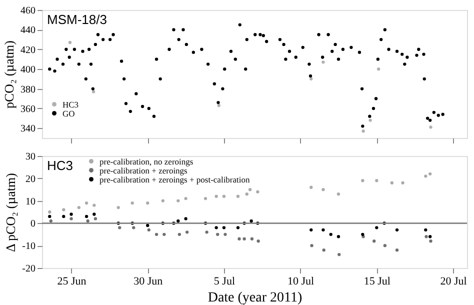 This screenshot has width=474, height=305. What do you see at coordinates (68, 113) in the screenshot?
I see `legend-label: GO` at bounding box center [68, 113].